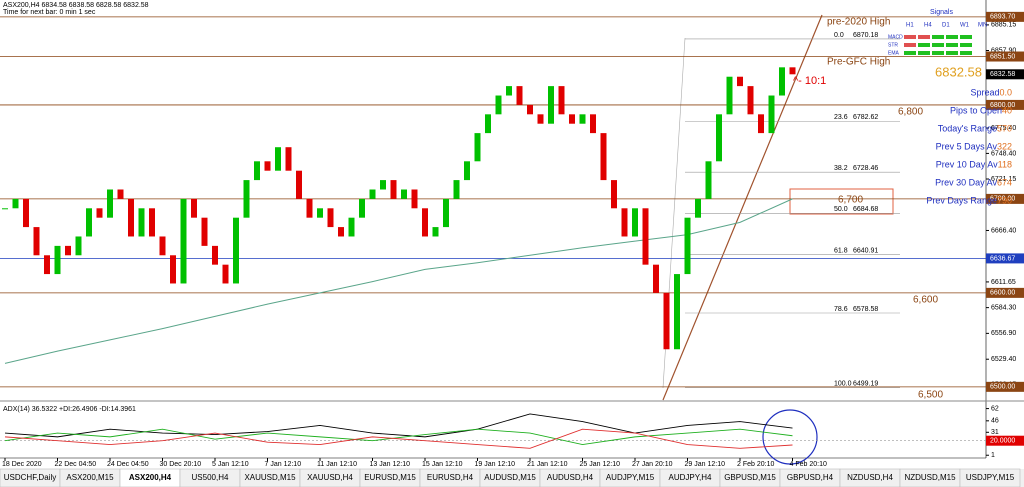 The height and width of the screenshot is (487, 1024). What do you see at coordinates (995, 432) in the screenshot?
I see `y-tick-label: 31` at bounding box center [995, 432].